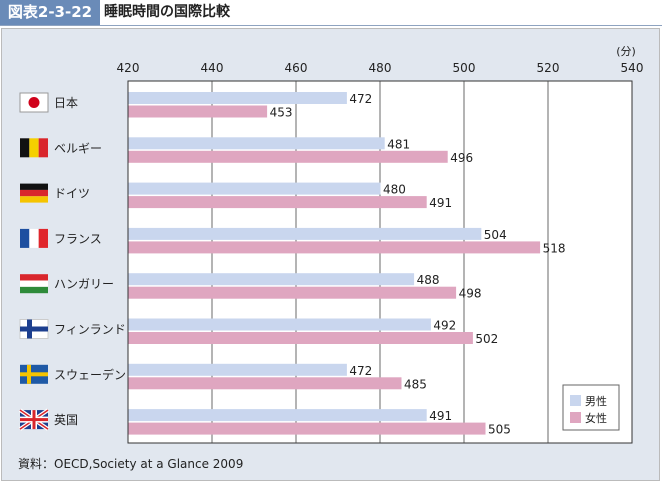 The width and height of the screenshot is (662, 483). Describe the element at coordinates (596, 401) in the screenshot. I see `legend-label: 男性` at that location.